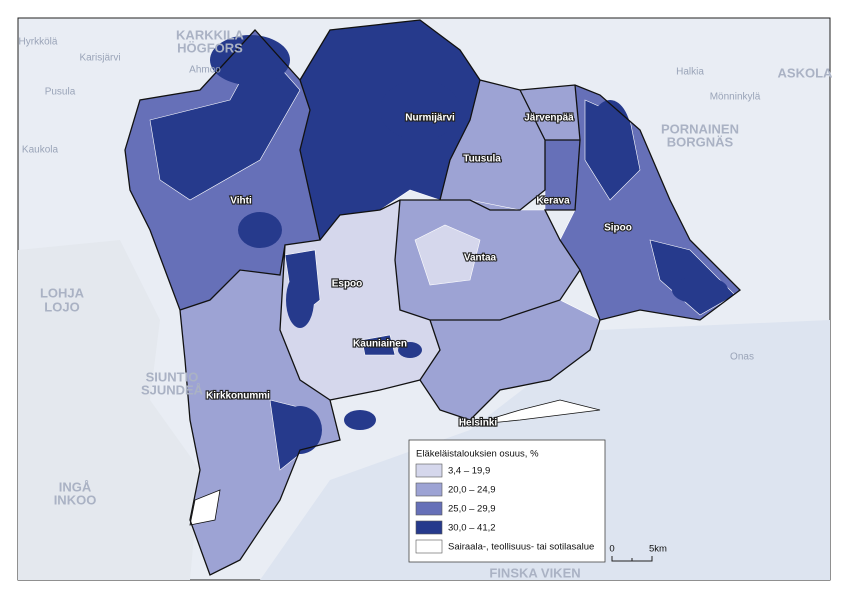 The image size is (841, 596). What do you see at coordinates (172, 389) in the screenshot?
I see `place-label: SJUNDEÅ` at bounding box center [172, 389].